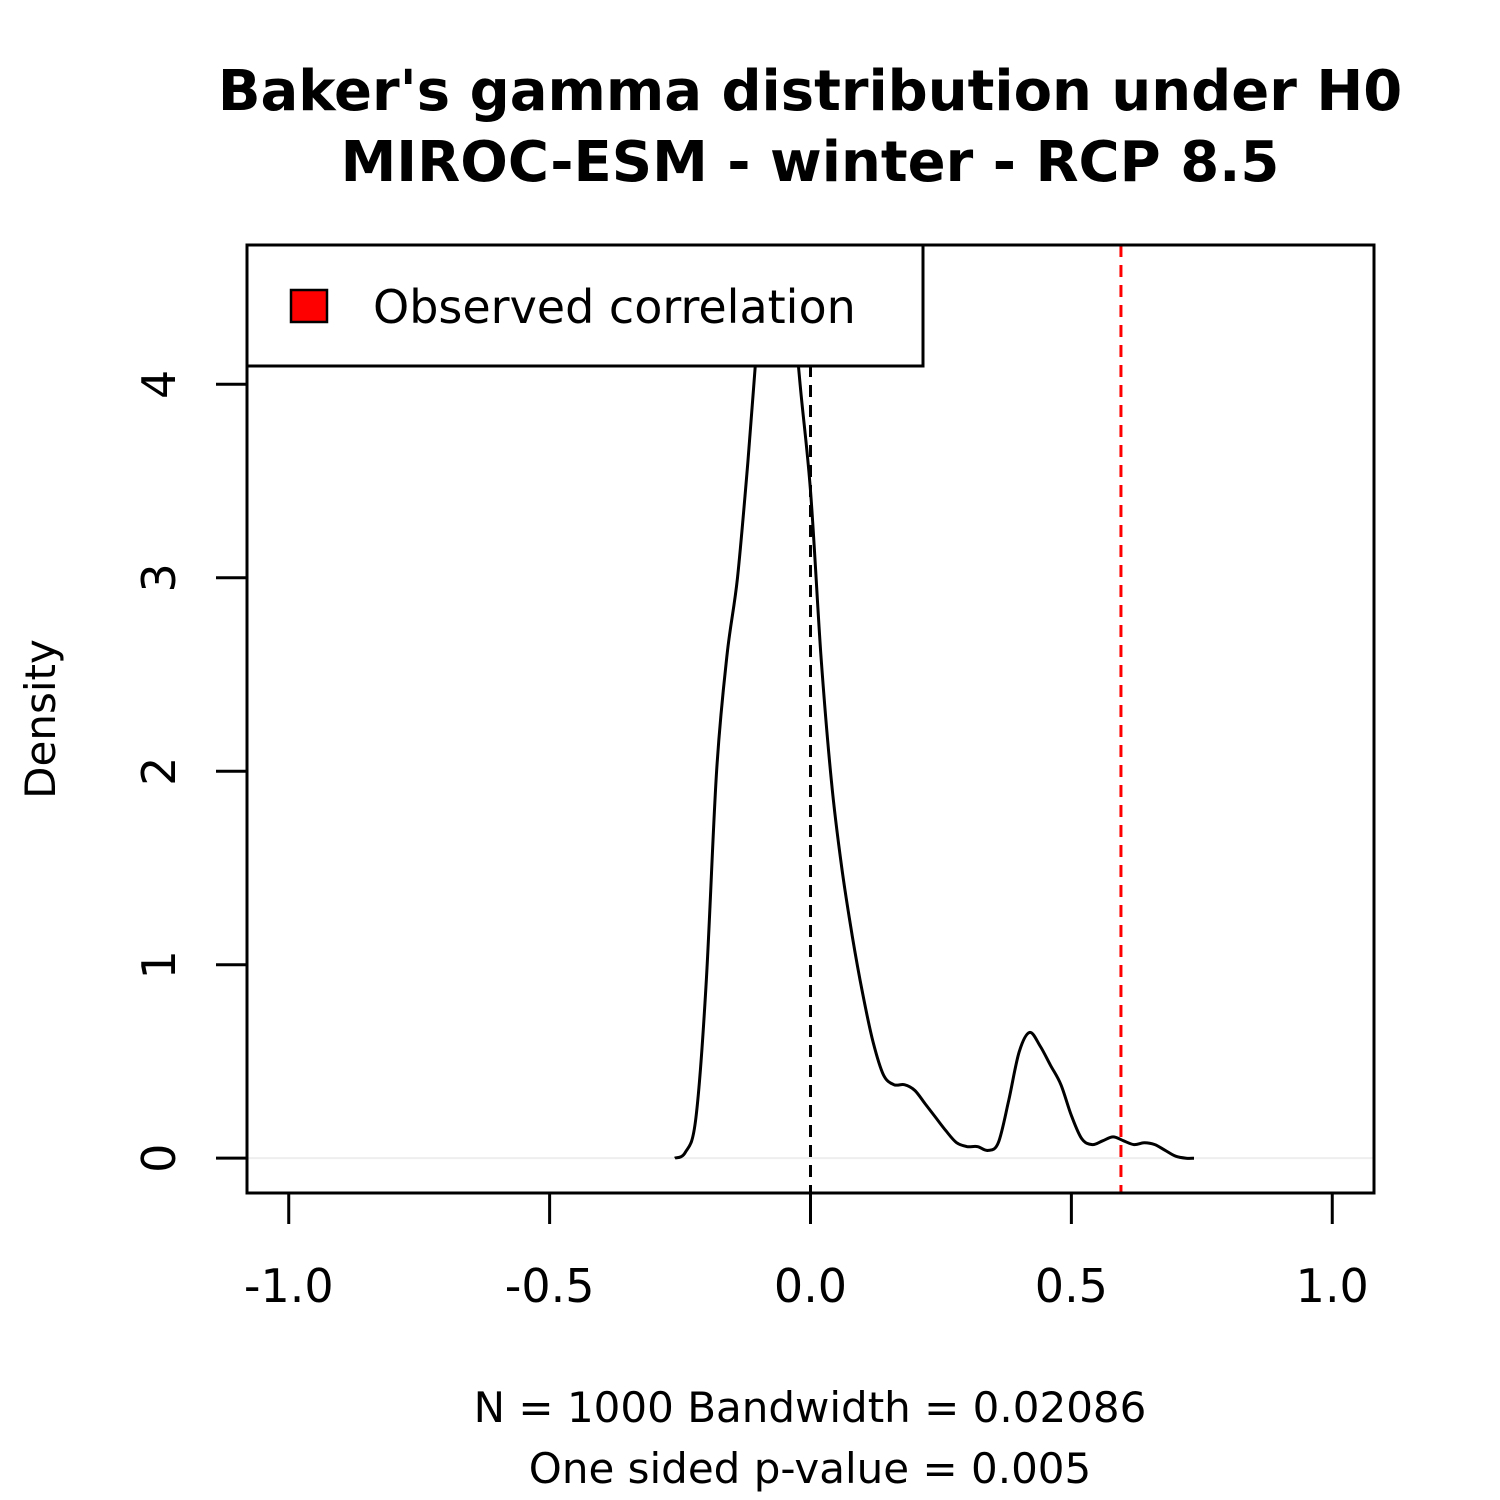 This screenshot has width=1500, height=1500. What do you see at coordinates (1332, 1286) in the screenshot?
I see `x-tick-label: 1.0` at bounding box center [1332, 1286].